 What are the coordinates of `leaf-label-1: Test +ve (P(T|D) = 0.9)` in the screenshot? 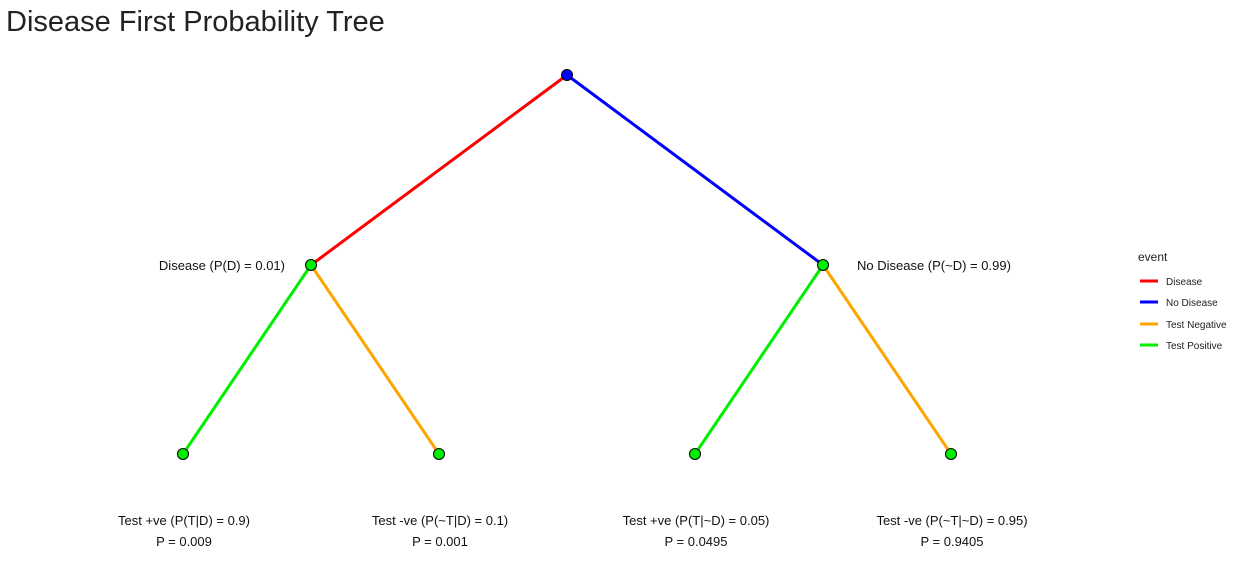 It's located at (184, 520).